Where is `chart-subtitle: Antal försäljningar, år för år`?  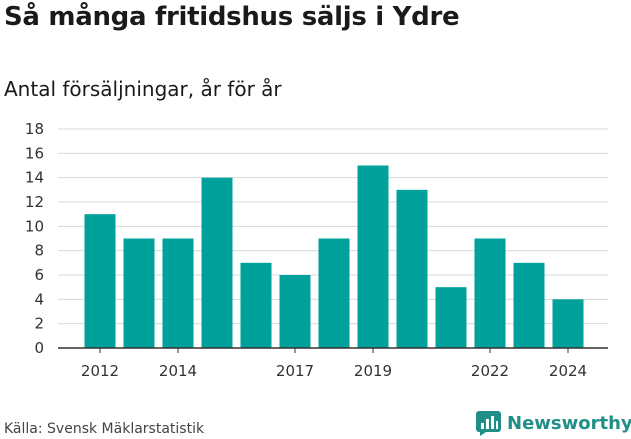 chart-subtitle: Antal försäljningar, år för år is located at coordinates (143, 89).